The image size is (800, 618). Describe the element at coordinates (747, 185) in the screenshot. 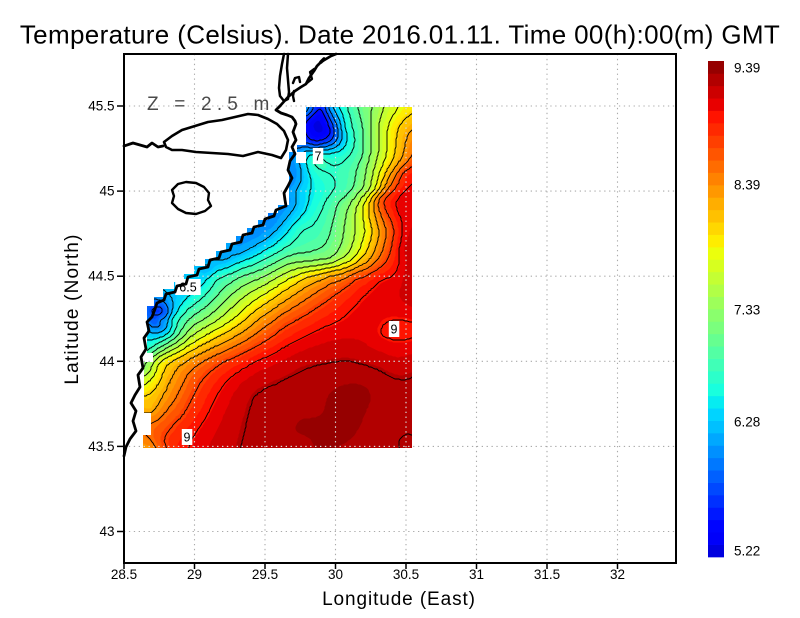

I see `svg-text: 8.39` at that location.